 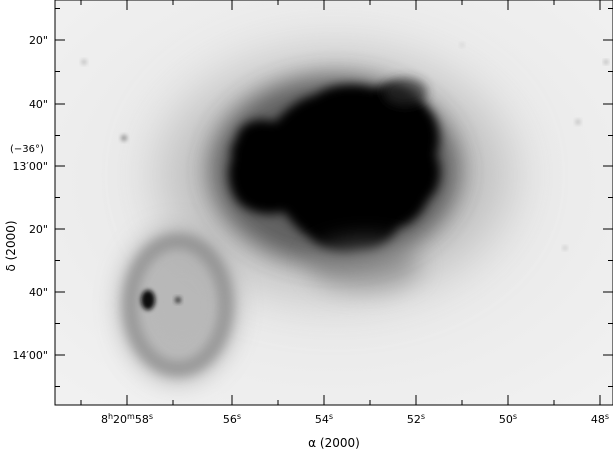 What do you see at coordinates (334, 168) in the screenshot?
I see `main-nebula-core` at bounding box center [334, 168].